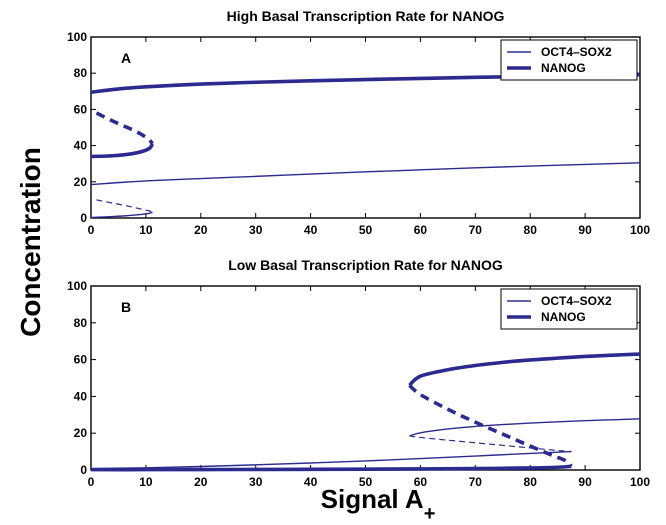  Describe the element at coordinates (525, 427) in the screenshot. I see `panel-b-series-oct4-sox2-stable-upper` at that location.